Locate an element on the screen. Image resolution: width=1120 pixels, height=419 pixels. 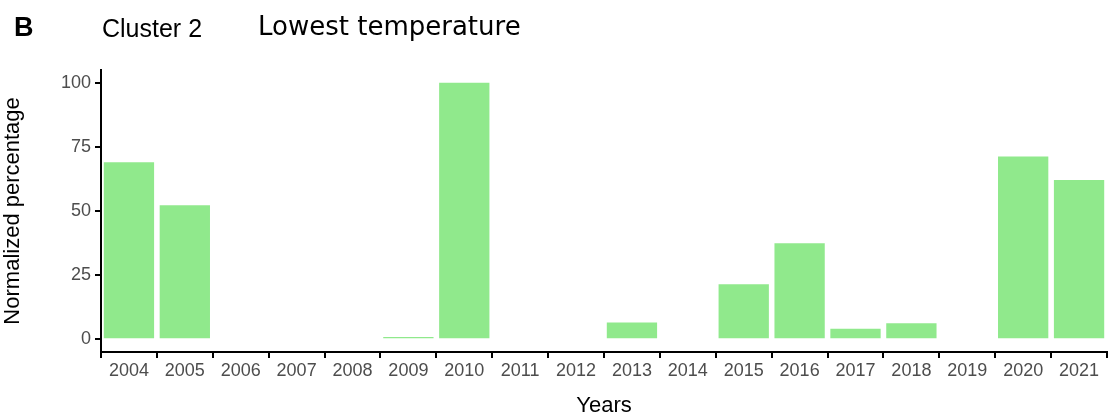
x-tick-label: 2011 is located at coordinates (520, 369).